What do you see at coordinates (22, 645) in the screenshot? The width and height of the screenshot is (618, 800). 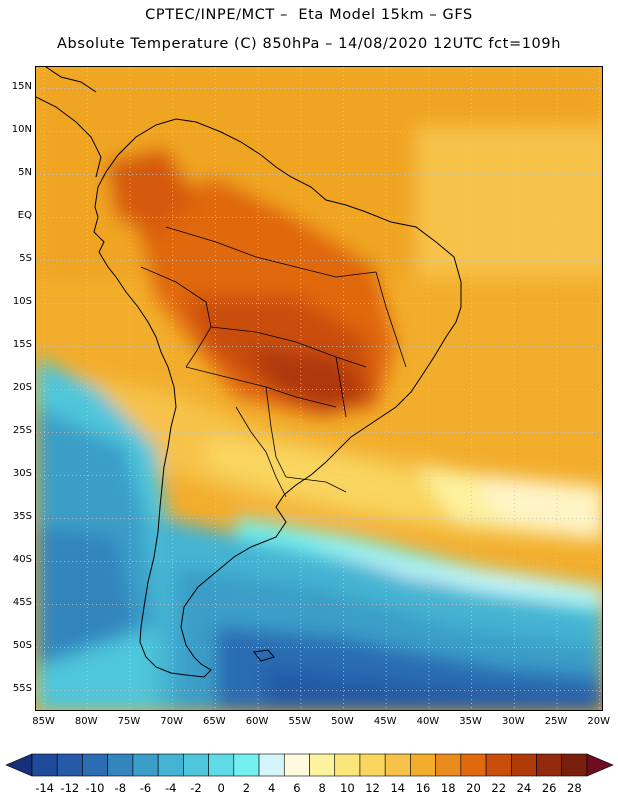 I see `latitude-label: 50S` at bounding box center [22, 645].